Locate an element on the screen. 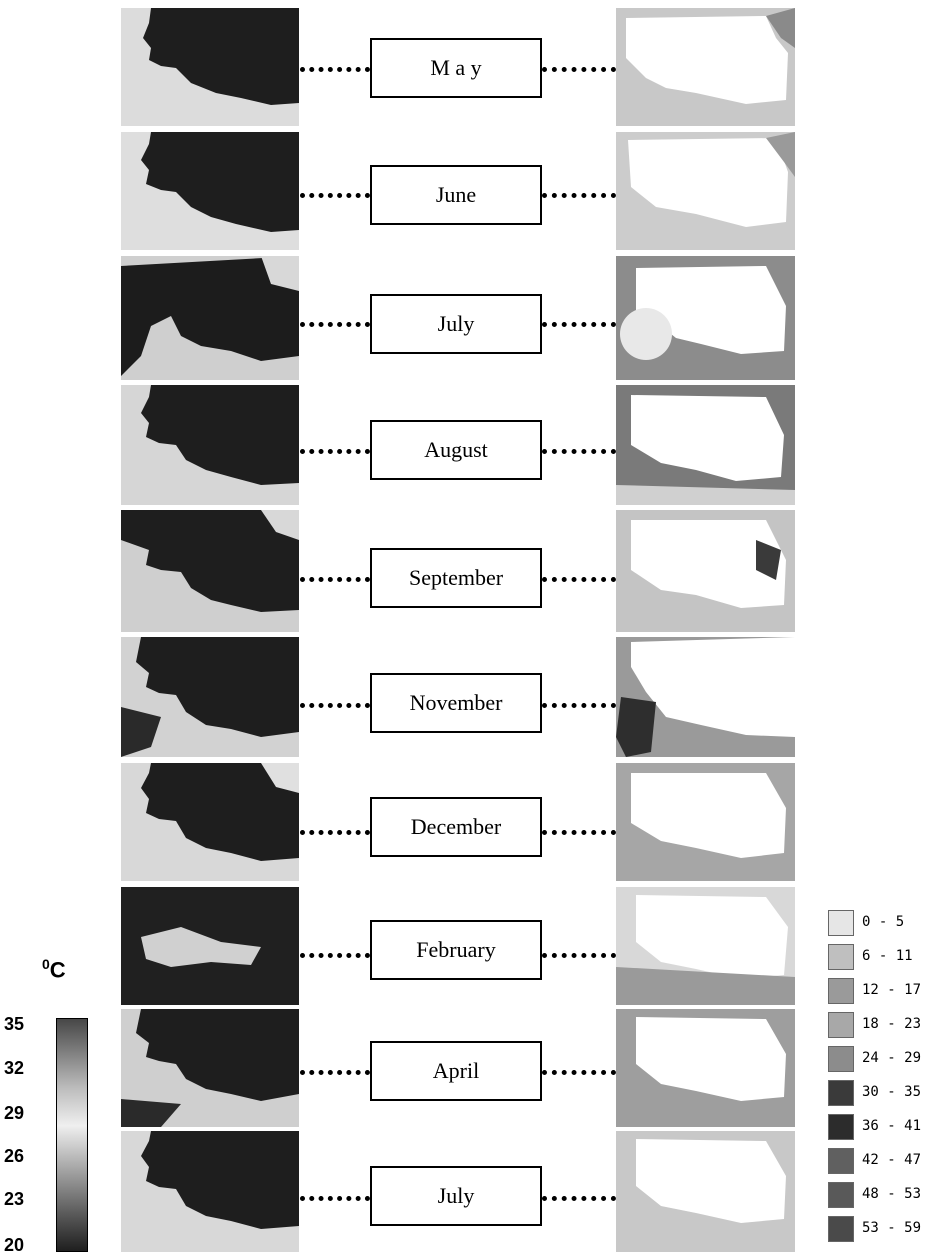 The width and height of the screenshot is (930, 1257). month-text: November is located at coordinates (456, 702).